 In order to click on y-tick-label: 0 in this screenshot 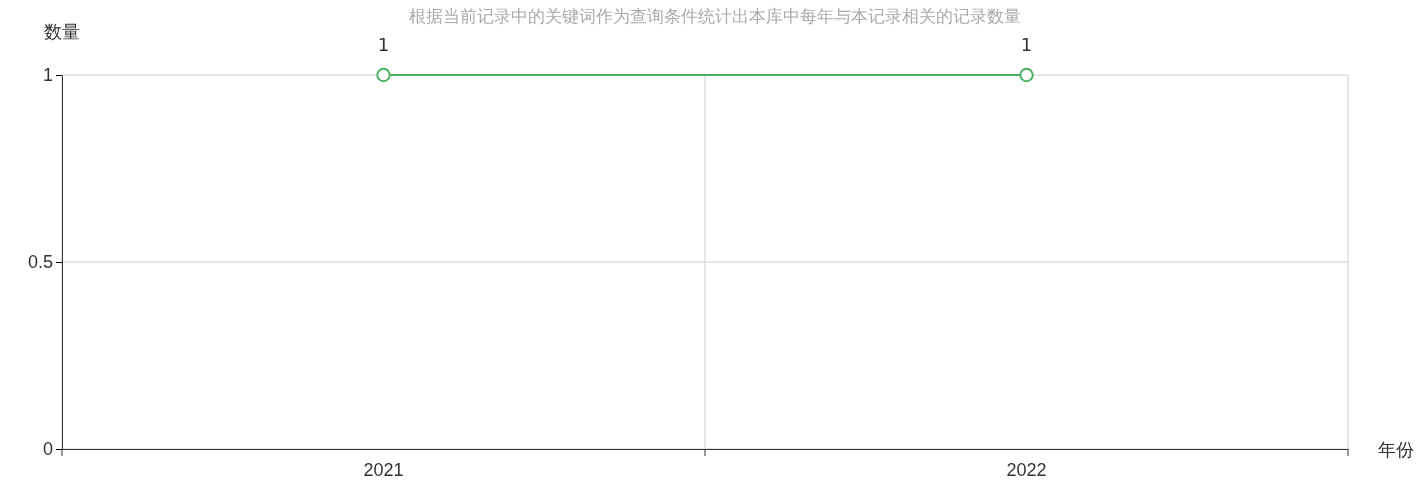, I will do `click(47, 449)`.